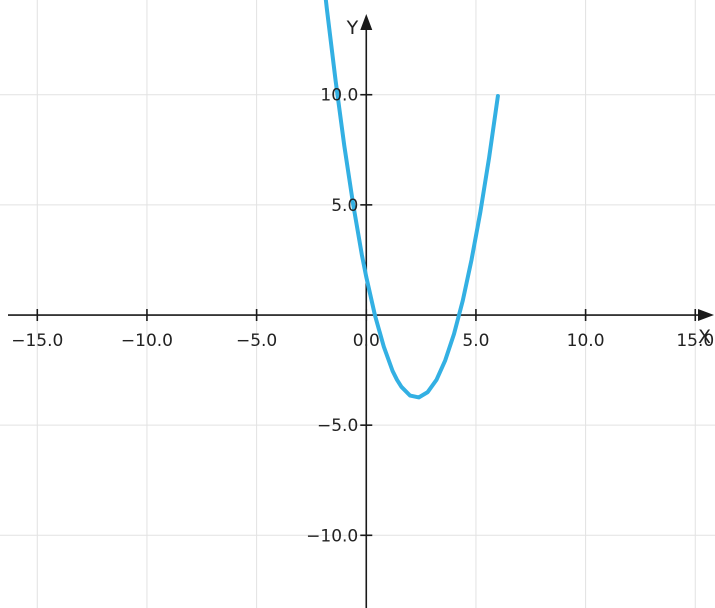  Describe the element at coordinates (366, 22) in the screenshot. I see `y-axis-arrow` at that location.